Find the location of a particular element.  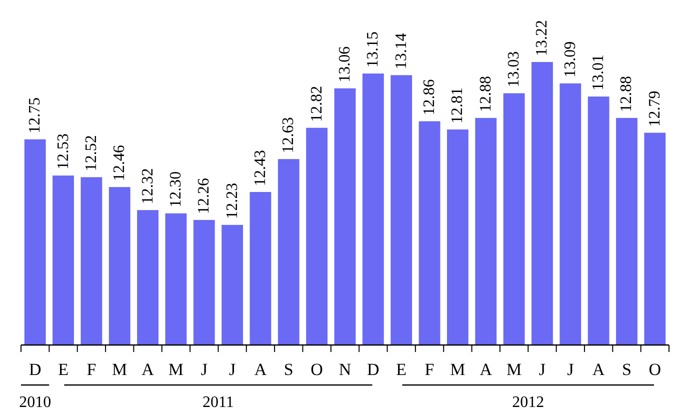

data-label: 12.23 is located at coordinates (232, 200).